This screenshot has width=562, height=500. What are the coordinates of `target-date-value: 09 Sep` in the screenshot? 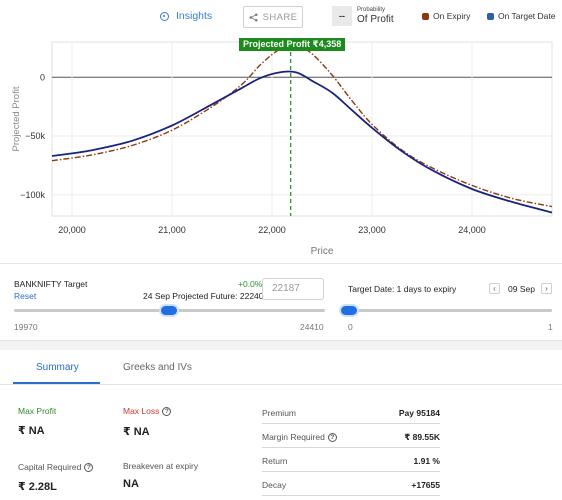 It's located at (521, 289).